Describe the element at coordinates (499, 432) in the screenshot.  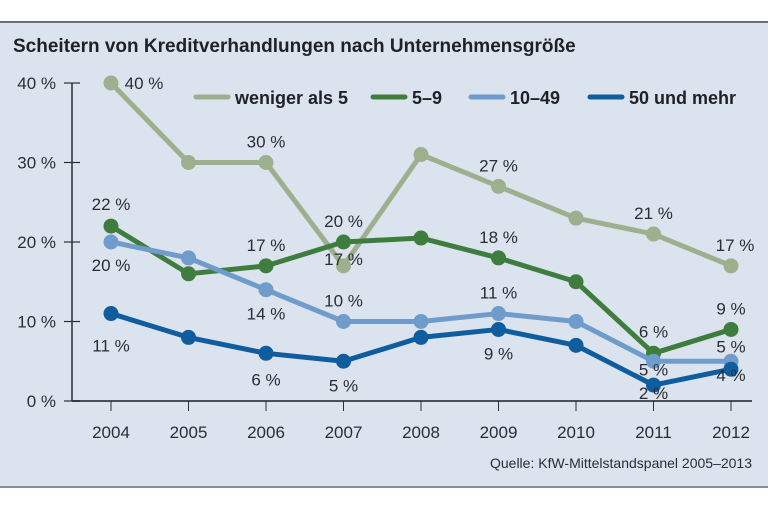
I see `x-tick-label: 2009` at that location.